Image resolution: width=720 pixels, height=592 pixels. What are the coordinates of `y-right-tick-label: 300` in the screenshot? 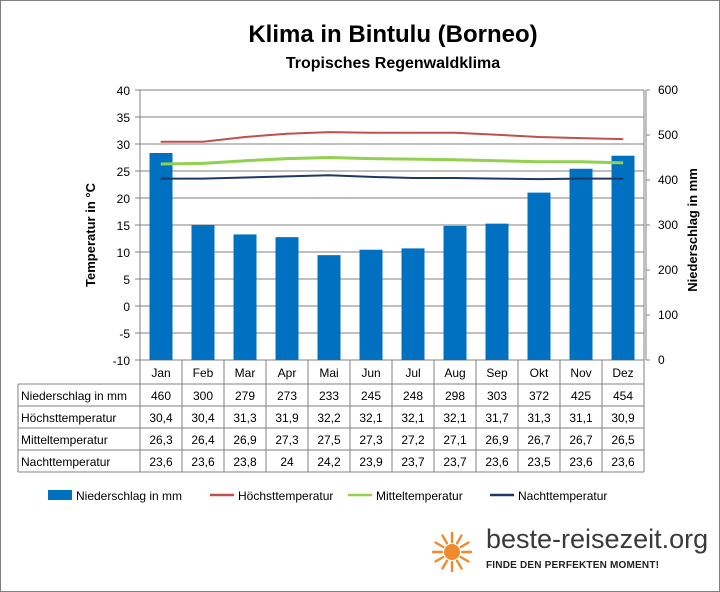 It's located at (668, 225).